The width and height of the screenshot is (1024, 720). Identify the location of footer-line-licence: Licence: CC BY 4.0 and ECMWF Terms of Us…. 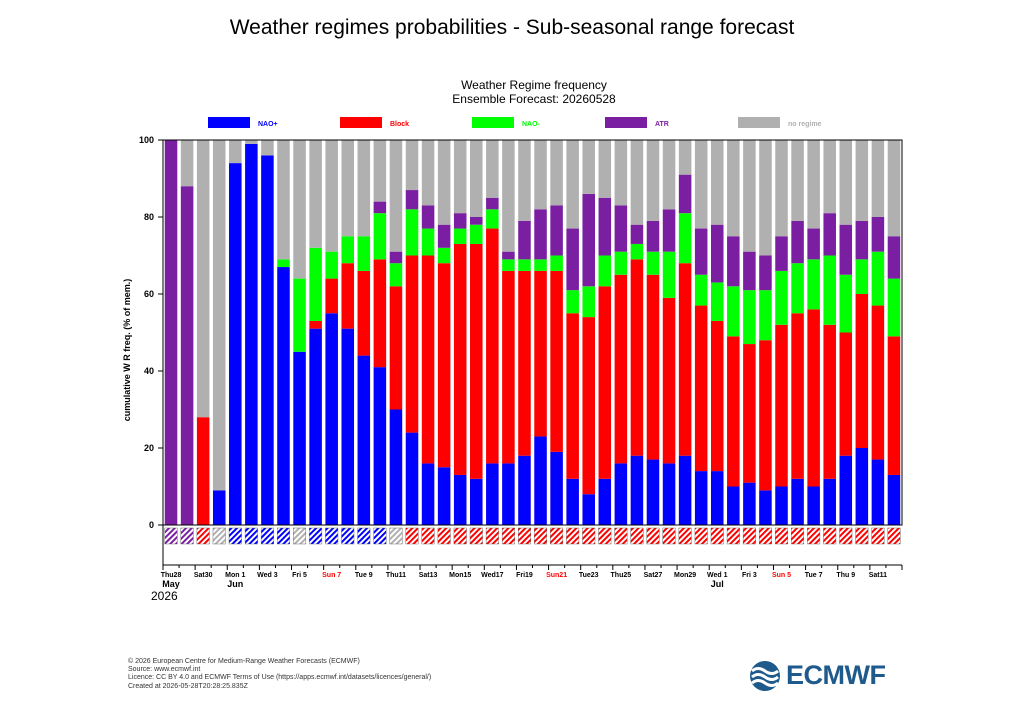
(280, 678).